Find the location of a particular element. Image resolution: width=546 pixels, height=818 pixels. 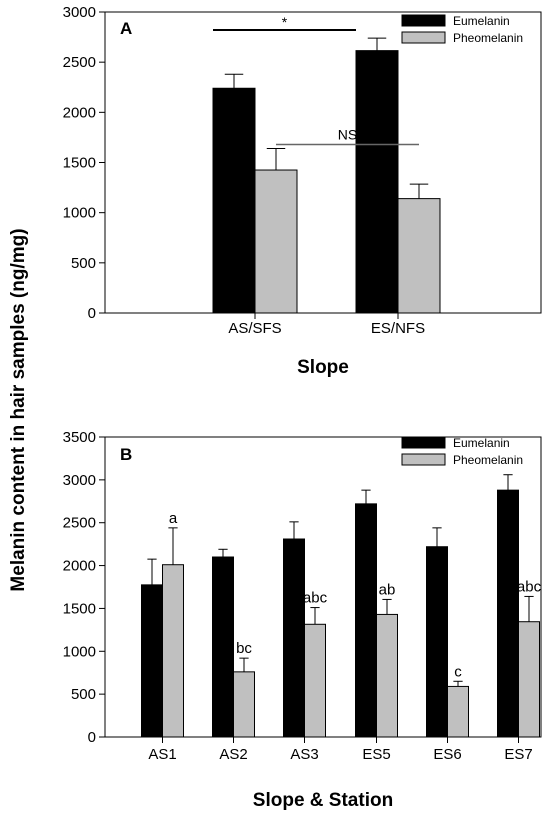

x-tick-label: AS1 is located at coordinates (162, 754).